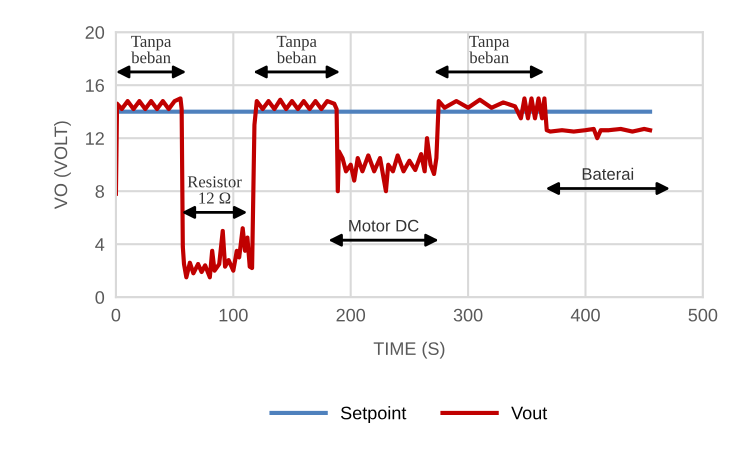 The image size is (743, 460). What do you see at coordinates (585, 315) in the screenshot?
I see `x-tick-label: 400` at bounding box center [585, 315].